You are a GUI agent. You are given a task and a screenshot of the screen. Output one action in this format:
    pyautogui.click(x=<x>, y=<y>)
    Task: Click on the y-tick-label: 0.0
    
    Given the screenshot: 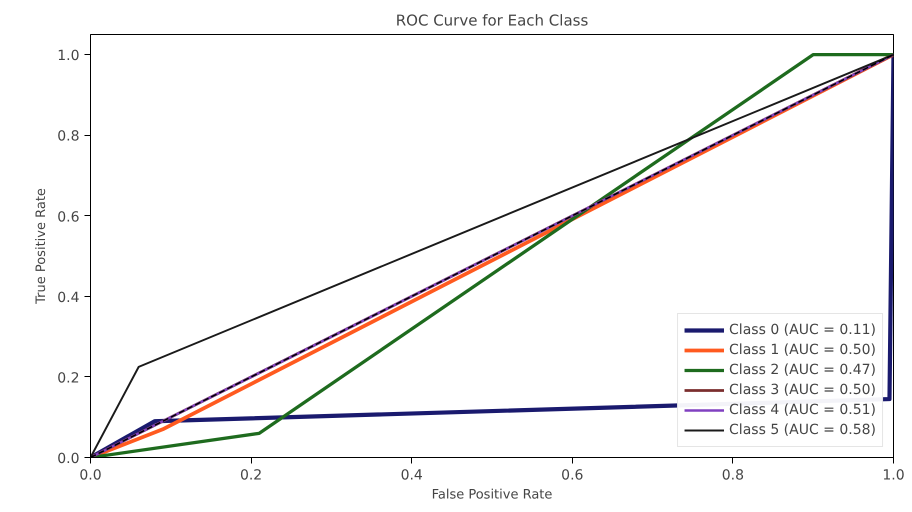 What is the action you would take?
    pyautogui.click(x=68, y=459)
    